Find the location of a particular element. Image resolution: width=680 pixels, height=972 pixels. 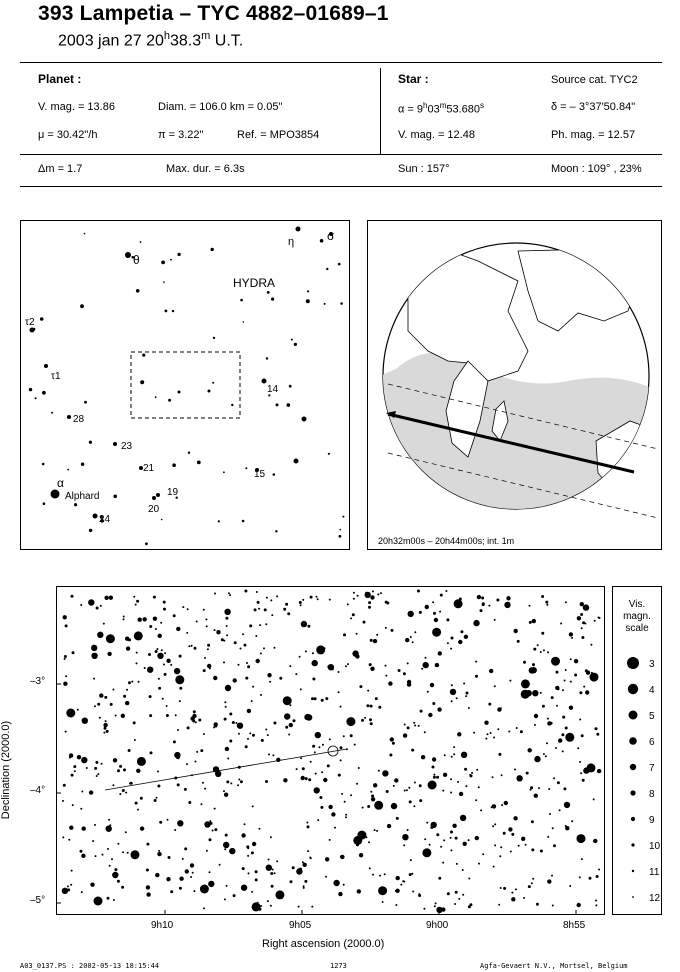

land-africa-south is located at coordinates (467, 409).